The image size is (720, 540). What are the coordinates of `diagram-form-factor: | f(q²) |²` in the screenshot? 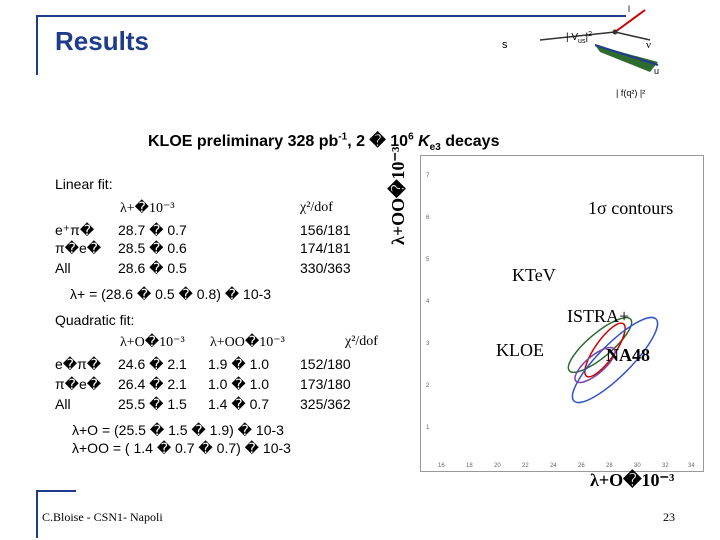 It's located at (630, 93).